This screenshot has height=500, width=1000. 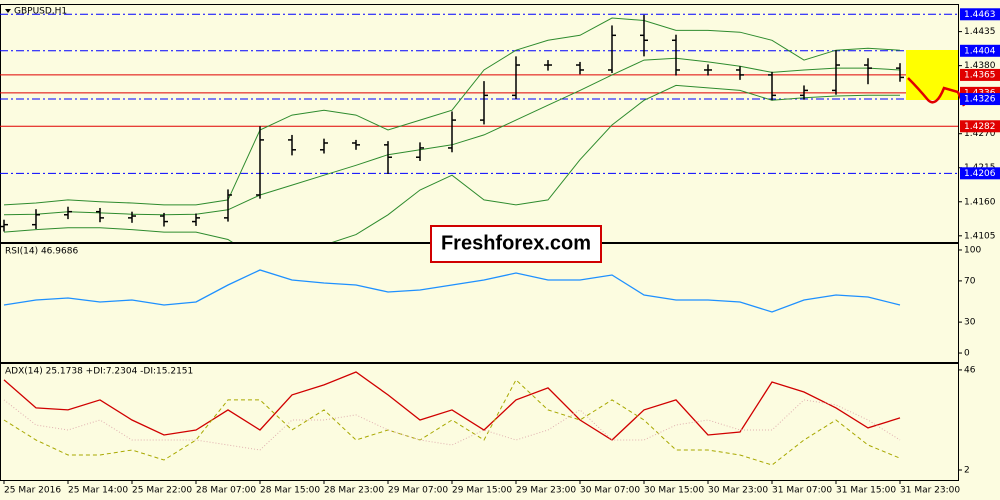 I want to click on rsi-panel, so click(x=452, y=291).